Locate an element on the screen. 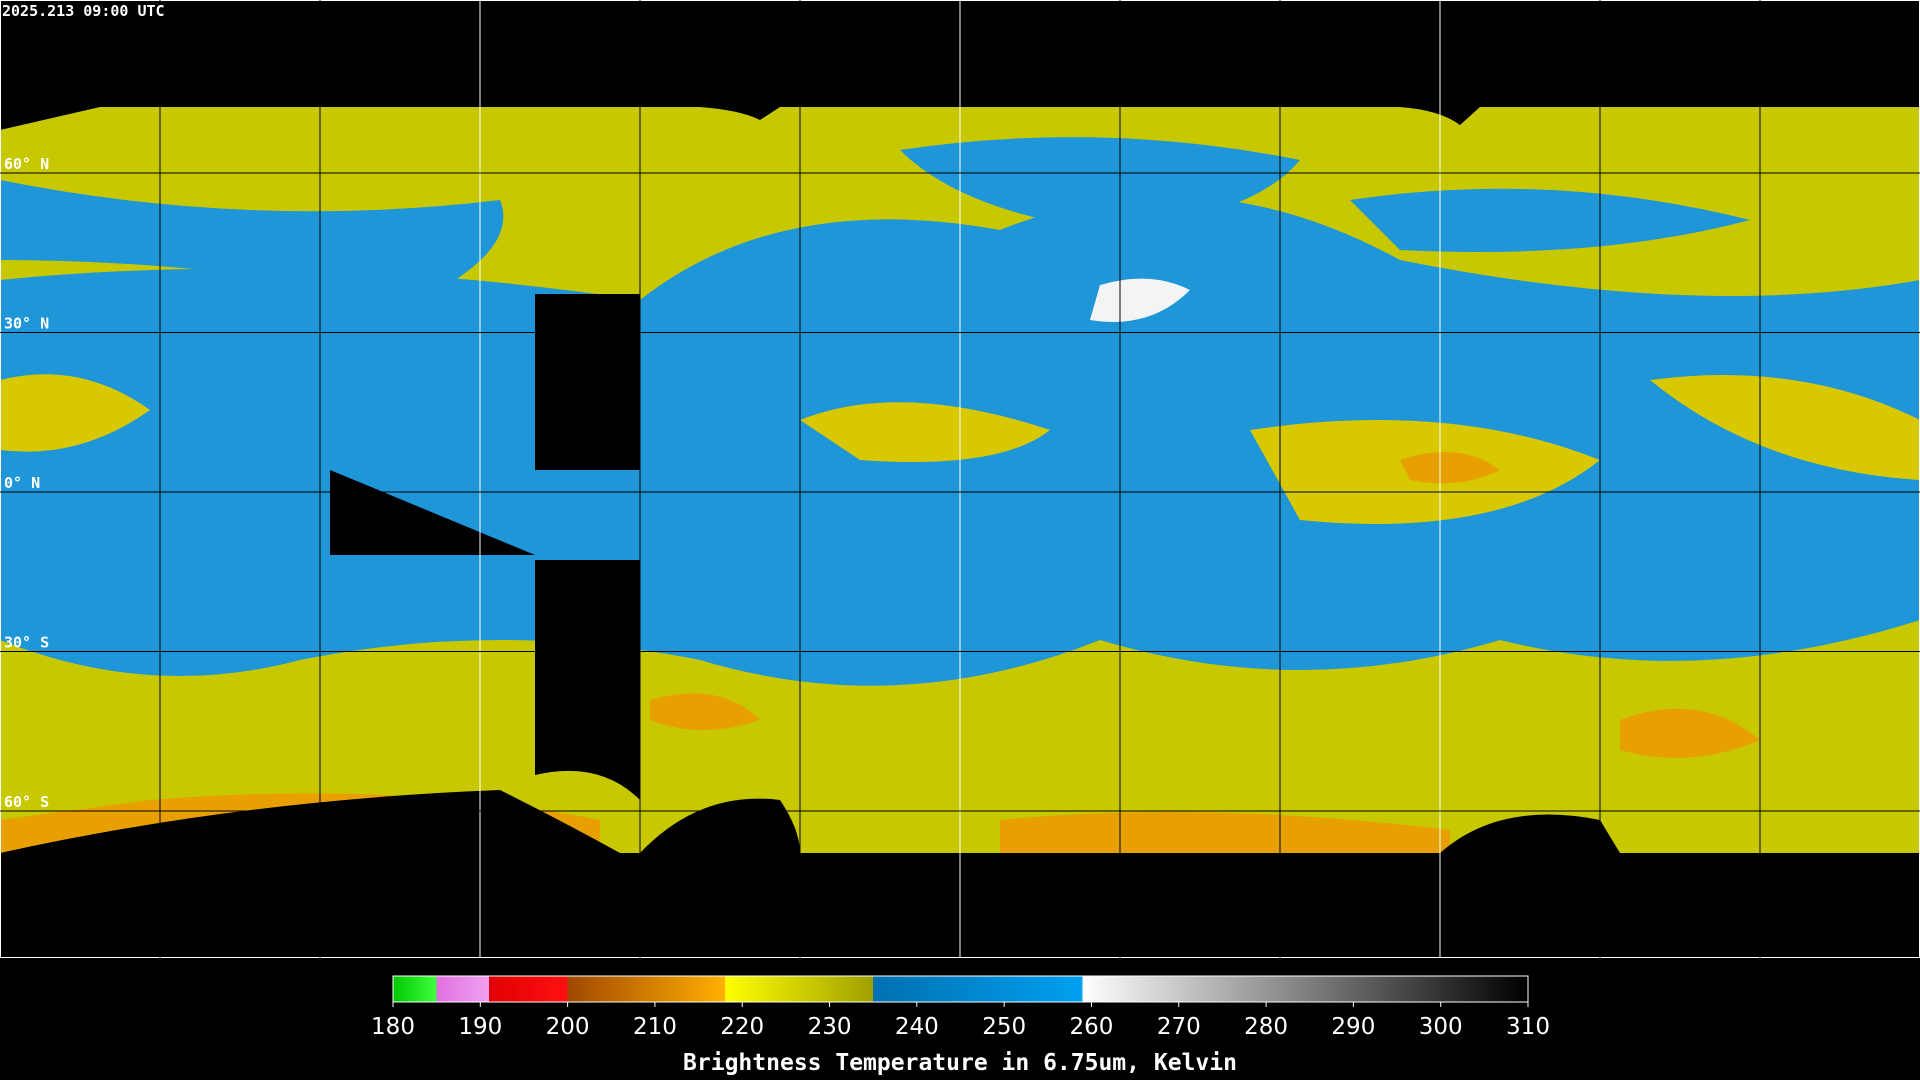 This screenshot has height=1080, width=1920. colorbar-tick-label: 190 is located at coordinates (480, 1027).